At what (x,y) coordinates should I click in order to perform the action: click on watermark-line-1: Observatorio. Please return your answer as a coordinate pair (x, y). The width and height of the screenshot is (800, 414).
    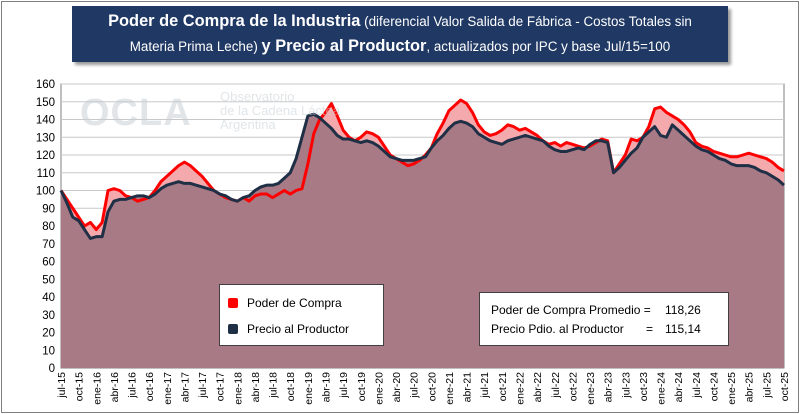
    Looking at the image, I should click on (257, 96).